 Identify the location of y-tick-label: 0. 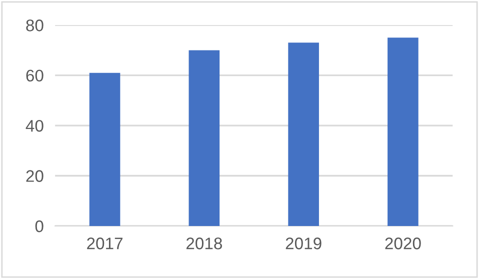
(39, 226).